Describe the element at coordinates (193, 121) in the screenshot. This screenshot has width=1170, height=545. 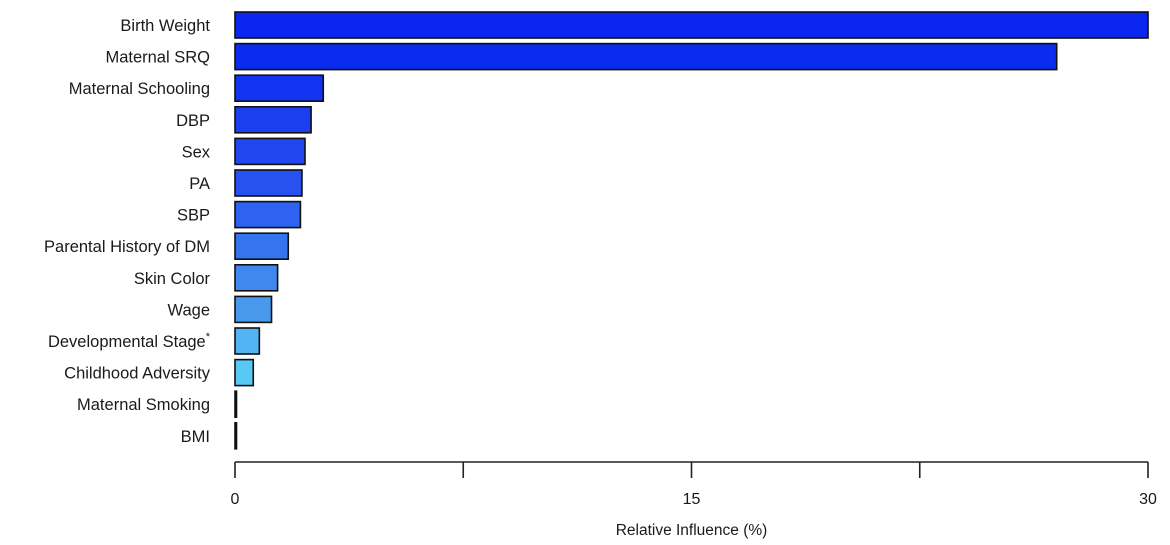
I see `category-label-dbp: DBP` at that location.